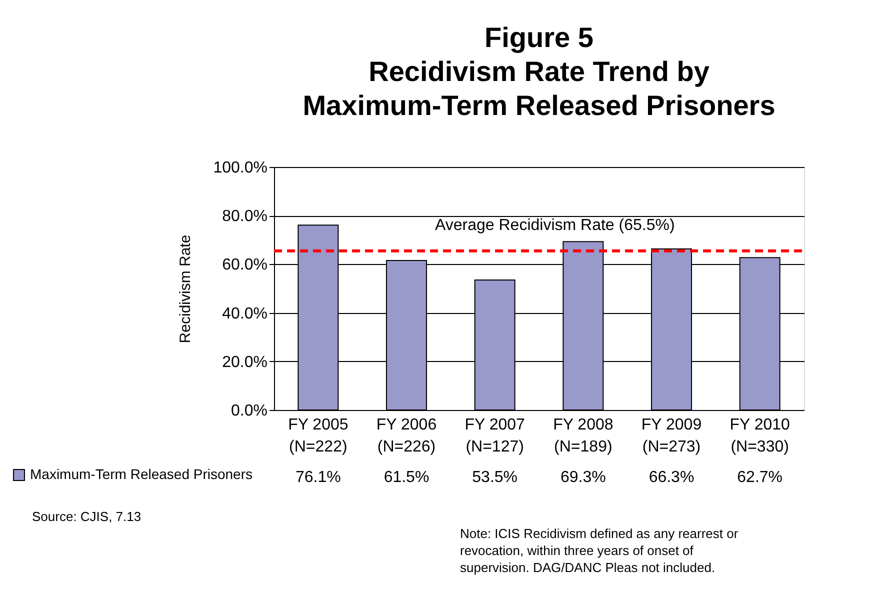 This screenshot has width=875, height=614. I want to click on x-tick-label: FY 2005 (N=222), so click(318, 436).